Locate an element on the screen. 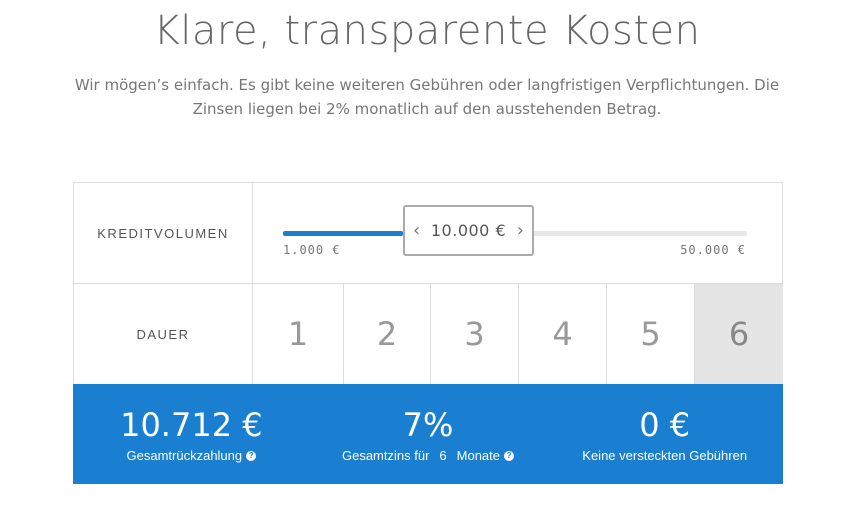 The width and height of the screenshot is (849, 510). interest-label-prefix: Gesamtzins für is located at coordinates (385, 455).